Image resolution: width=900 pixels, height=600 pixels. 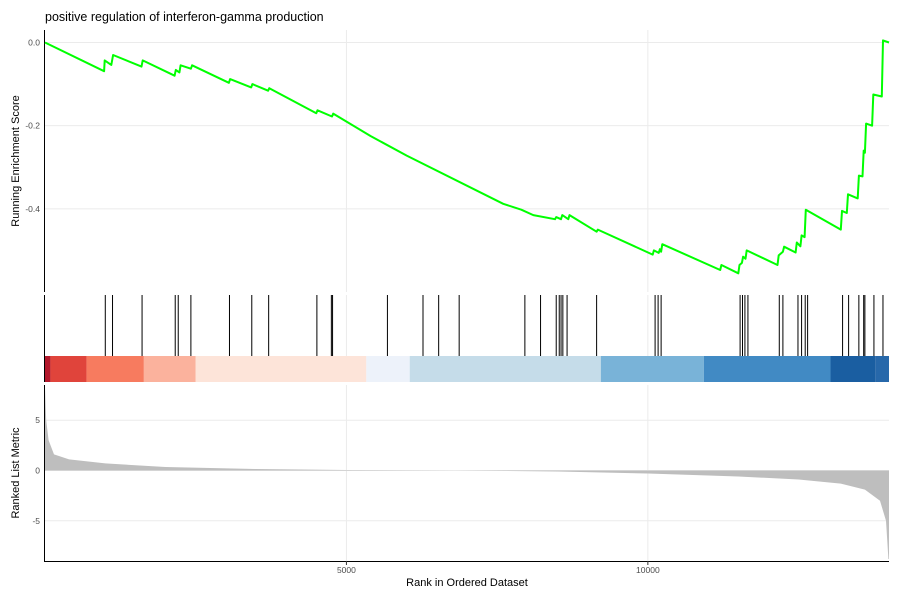 I want to click on enrichment-y-ticks: 0.0 -0.2 -0.4, so click(x=32, y=125).